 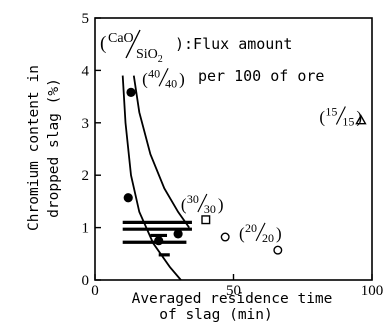 What do you see at coordinates (372, 291) in the screenshot?
I see `x-tick-label: 100` at bounding box center [372, 291].